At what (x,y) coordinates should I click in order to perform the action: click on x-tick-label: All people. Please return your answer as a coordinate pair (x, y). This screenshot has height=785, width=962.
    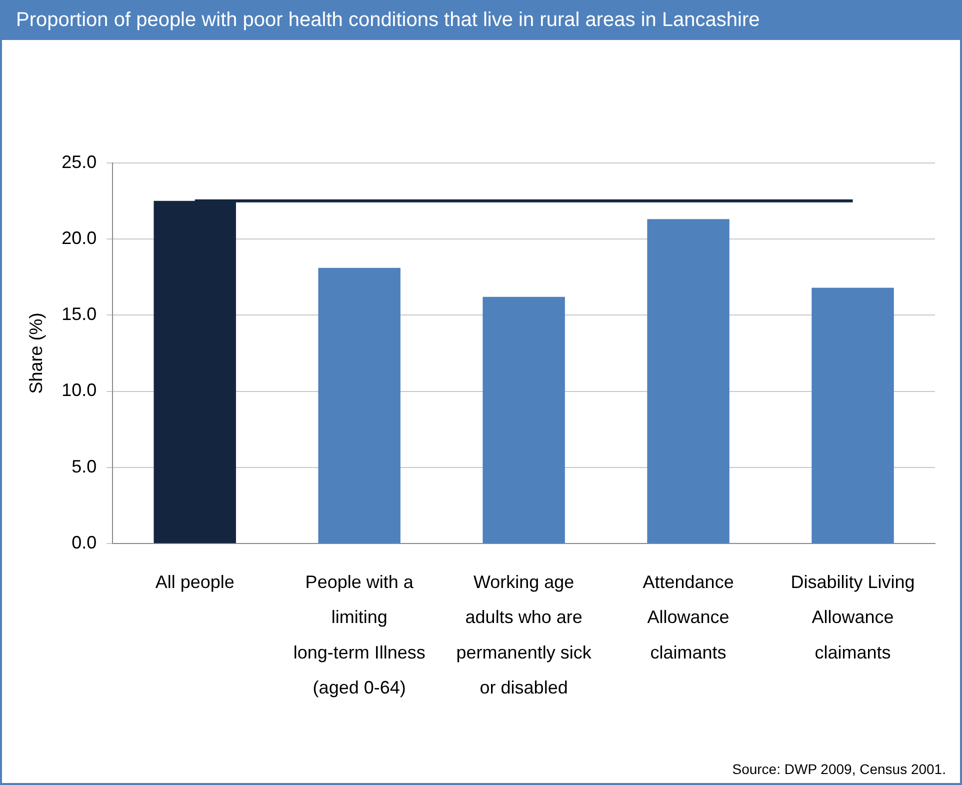
    Looking at the image, I should click on (194, 582).